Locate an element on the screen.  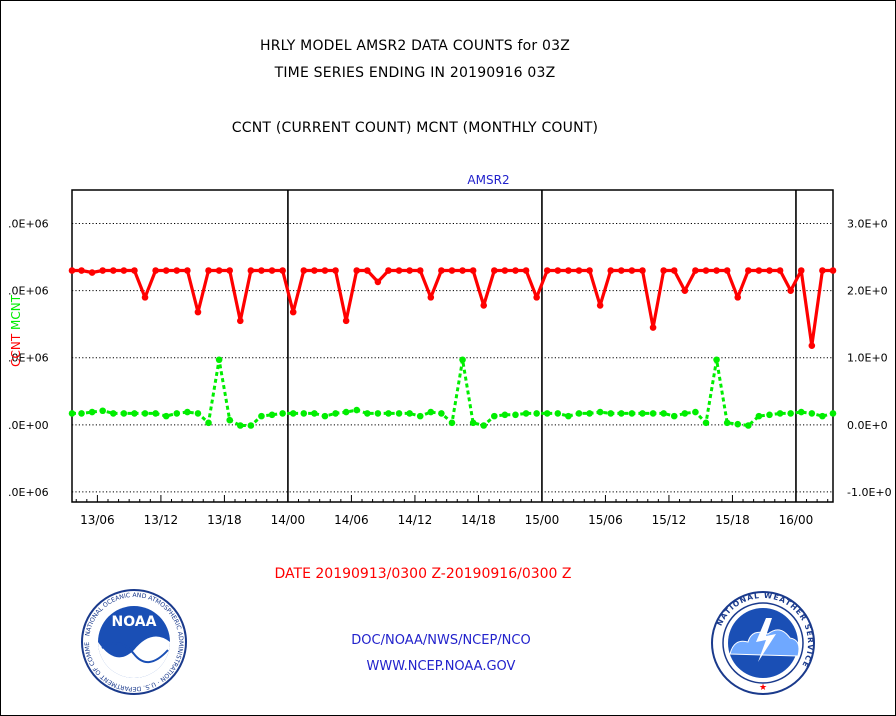
series-line-ccnt is located at coordinates (452, 308).